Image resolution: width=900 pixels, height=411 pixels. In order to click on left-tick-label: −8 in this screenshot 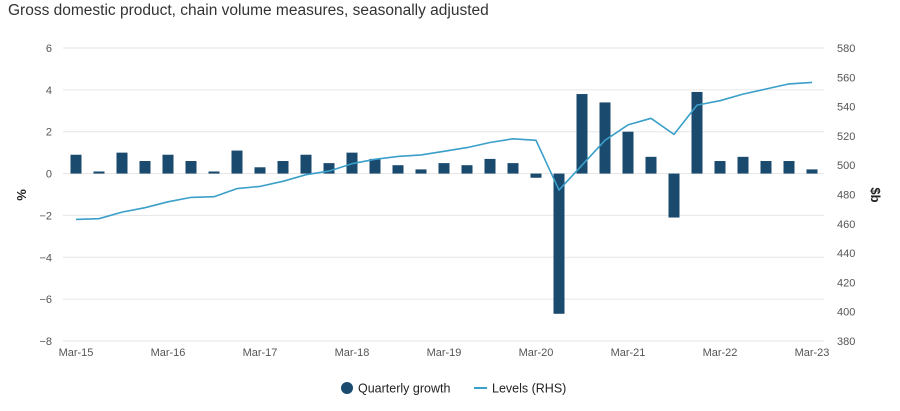, I will do `click(45, 342)`.